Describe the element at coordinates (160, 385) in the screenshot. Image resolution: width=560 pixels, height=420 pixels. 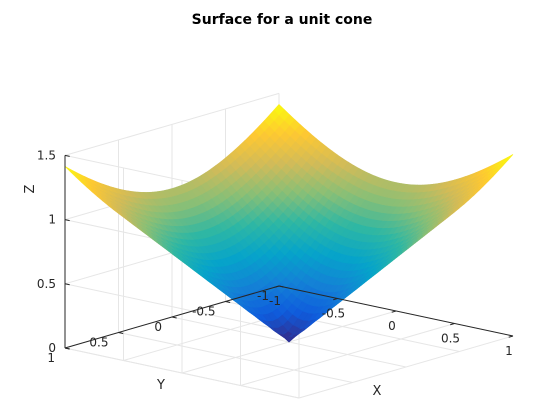
I see `y-axis-label: Y` at that location.